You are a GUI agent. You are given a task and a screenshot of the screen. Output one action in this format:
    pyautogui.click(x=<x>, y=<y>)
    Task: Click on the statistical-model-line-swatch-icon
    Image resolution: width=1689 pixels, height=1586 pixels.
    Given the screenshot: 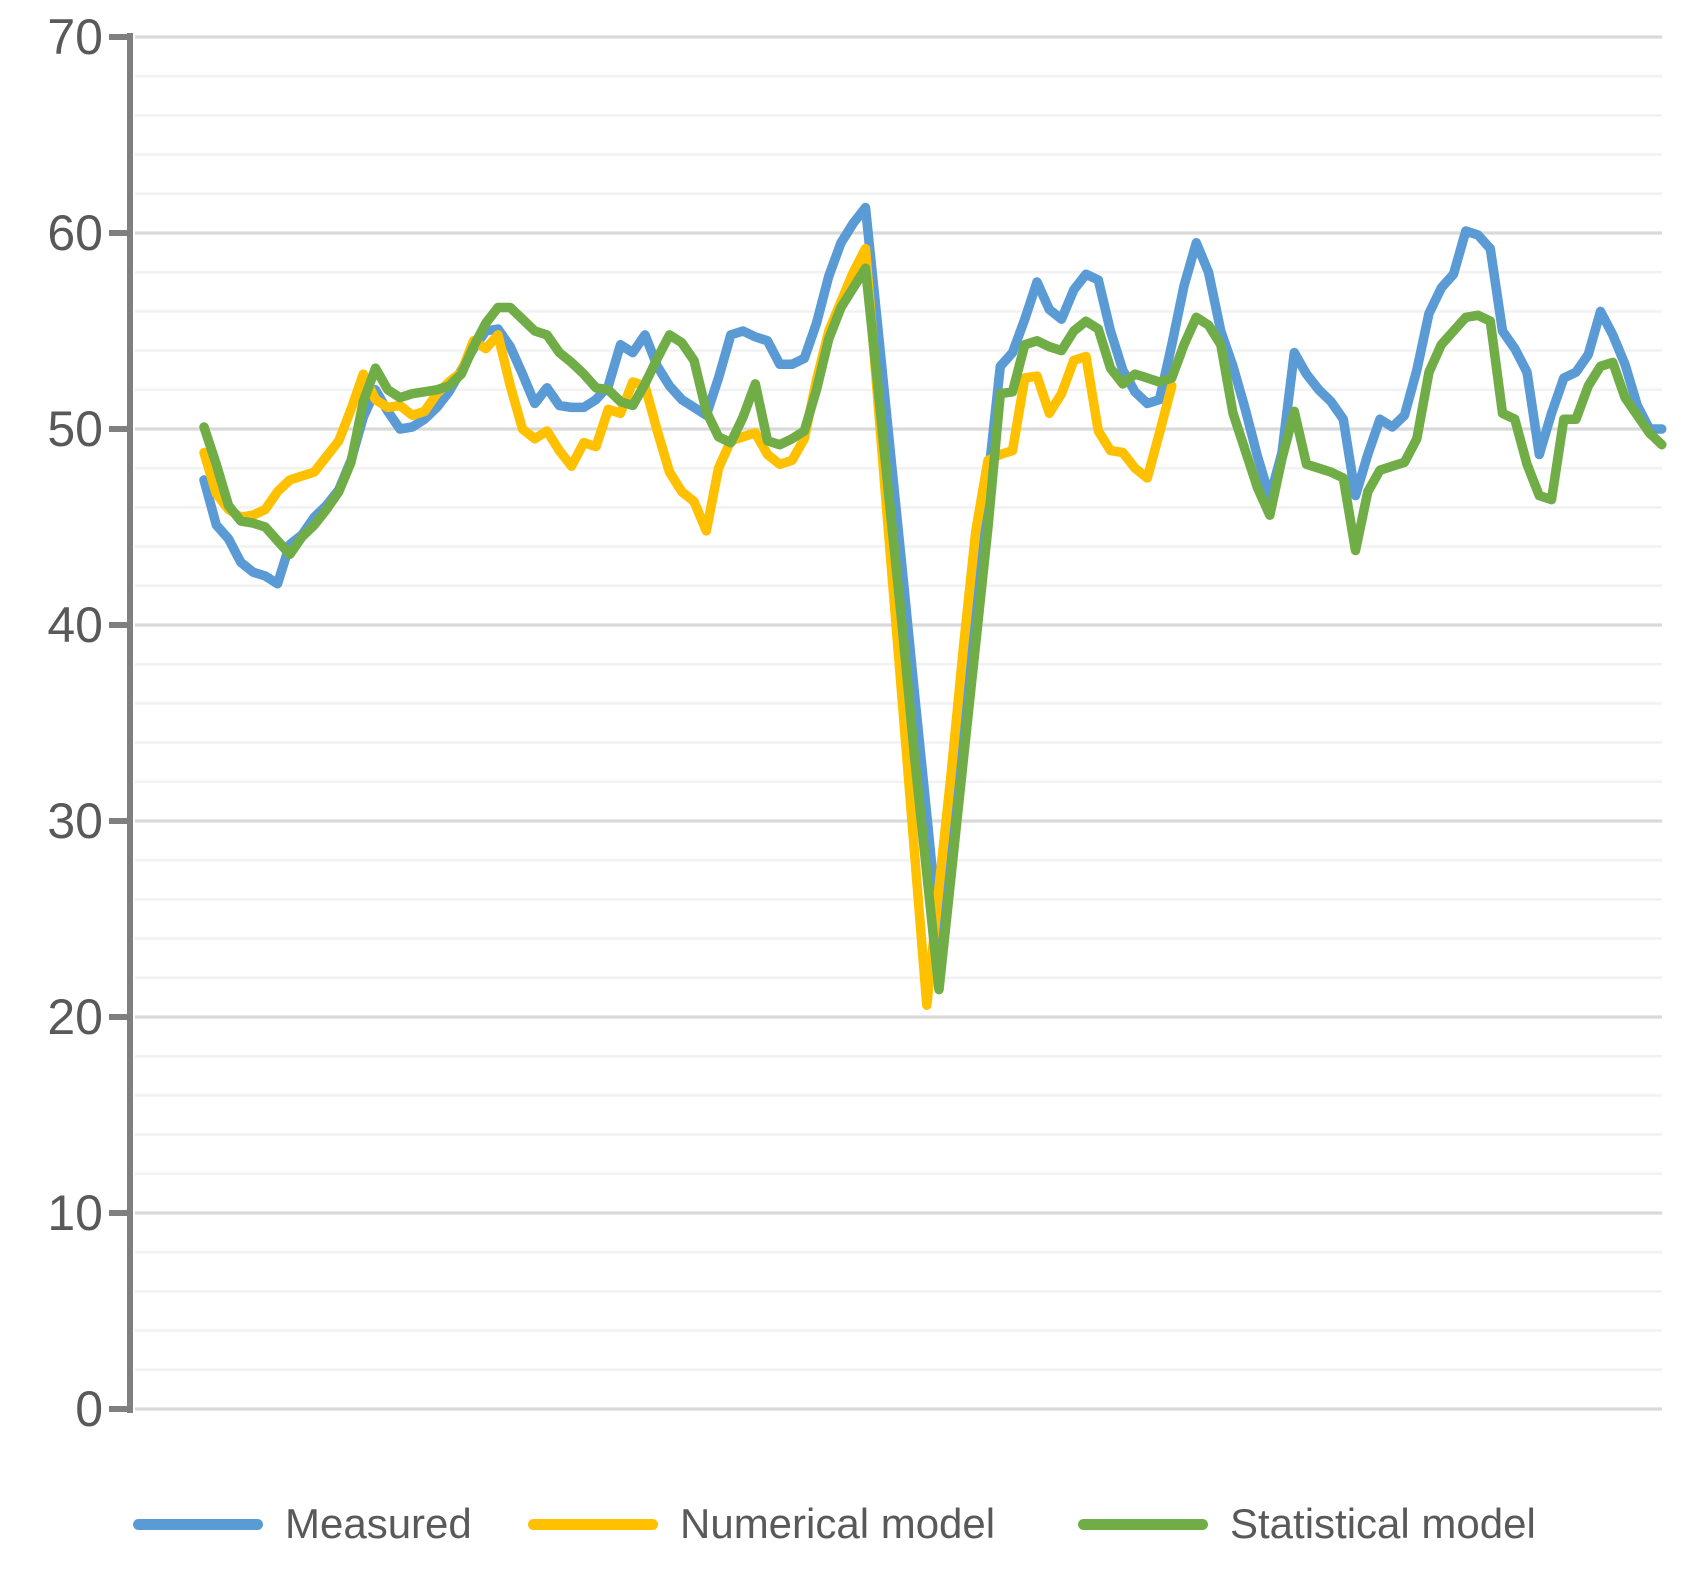 What is the action you would take?
    pyautogui.click(x=1143, y=1524)
    